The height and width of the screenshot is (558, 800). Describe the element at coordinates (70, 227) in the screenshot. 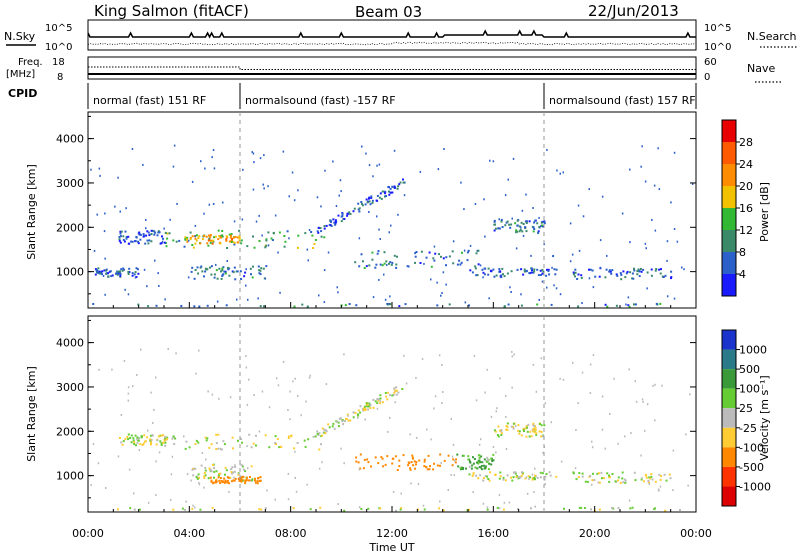

I see `y-tick-label: 2000` at that location.